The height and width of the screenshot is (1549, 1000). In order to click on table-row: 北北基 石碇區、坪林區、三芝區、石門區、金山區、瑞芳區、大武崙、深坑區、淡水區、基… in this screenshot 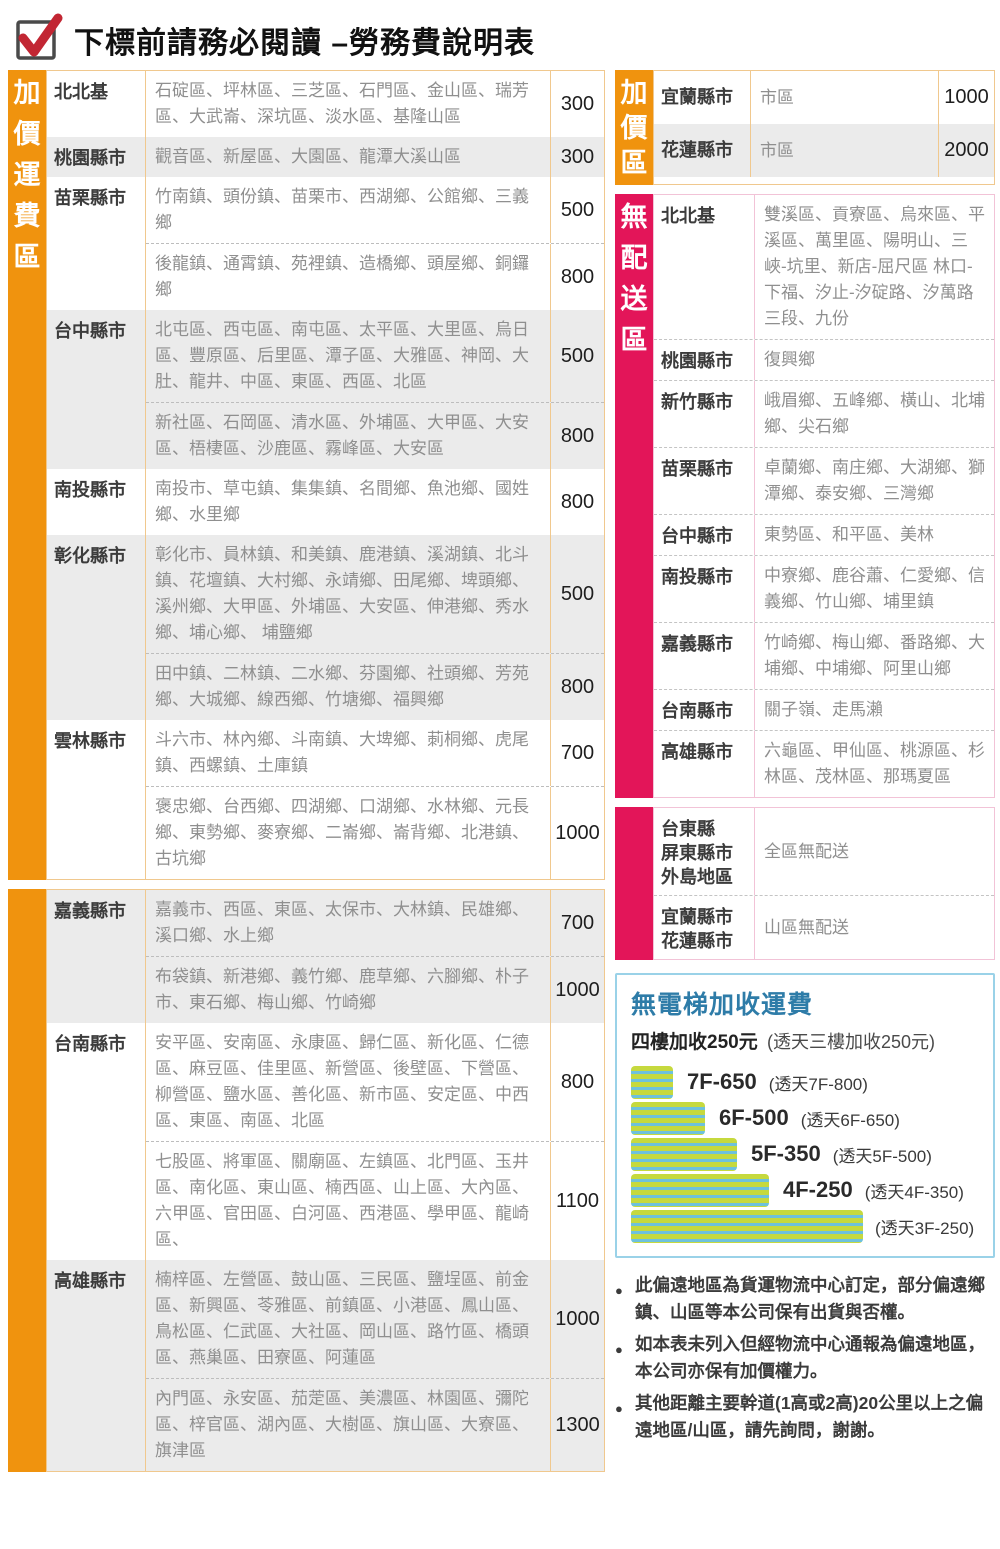, I will do `click(325, 104)`.